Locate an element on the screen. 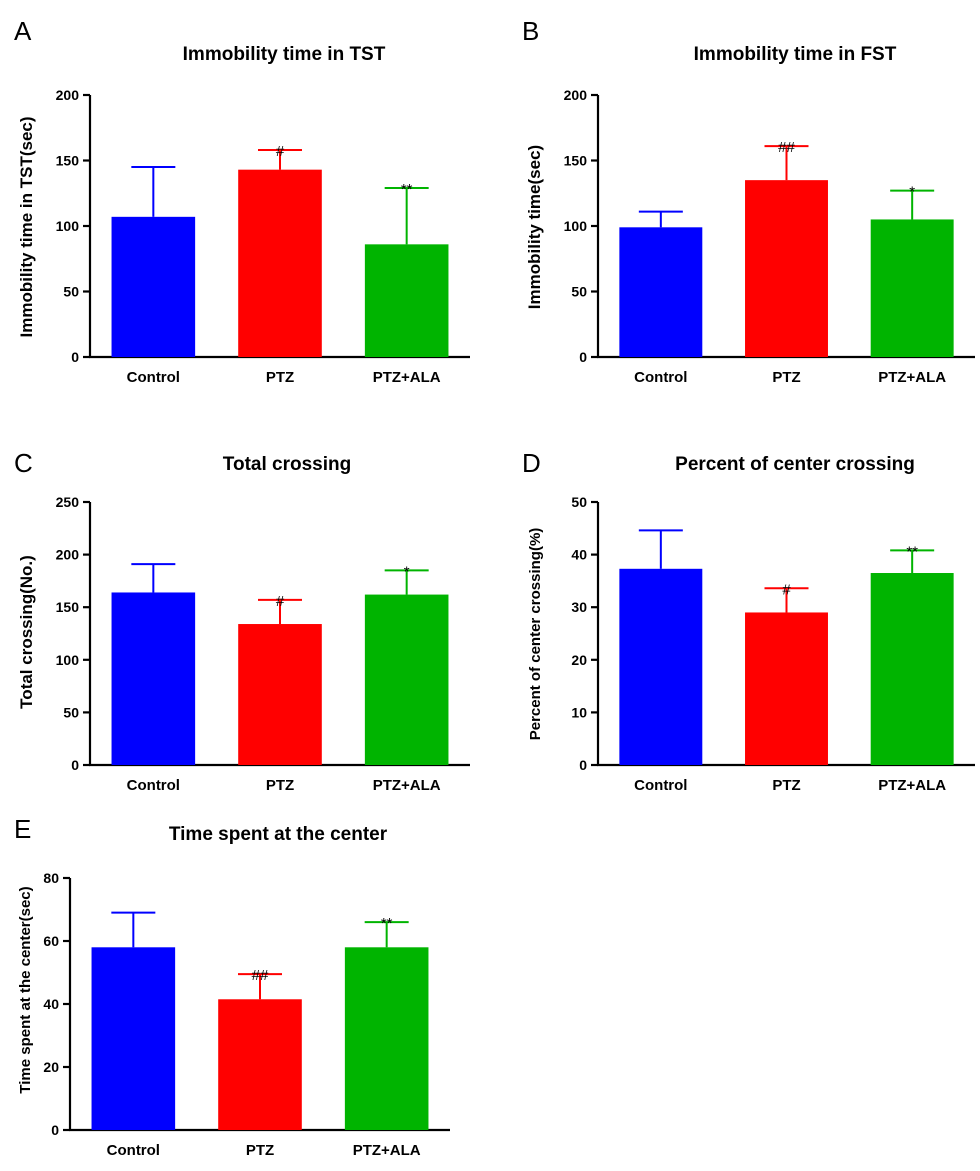 The width and height of the screenshot is (980, 1171). y-tick-label-a: 200 is located at coordinates (68, 95).